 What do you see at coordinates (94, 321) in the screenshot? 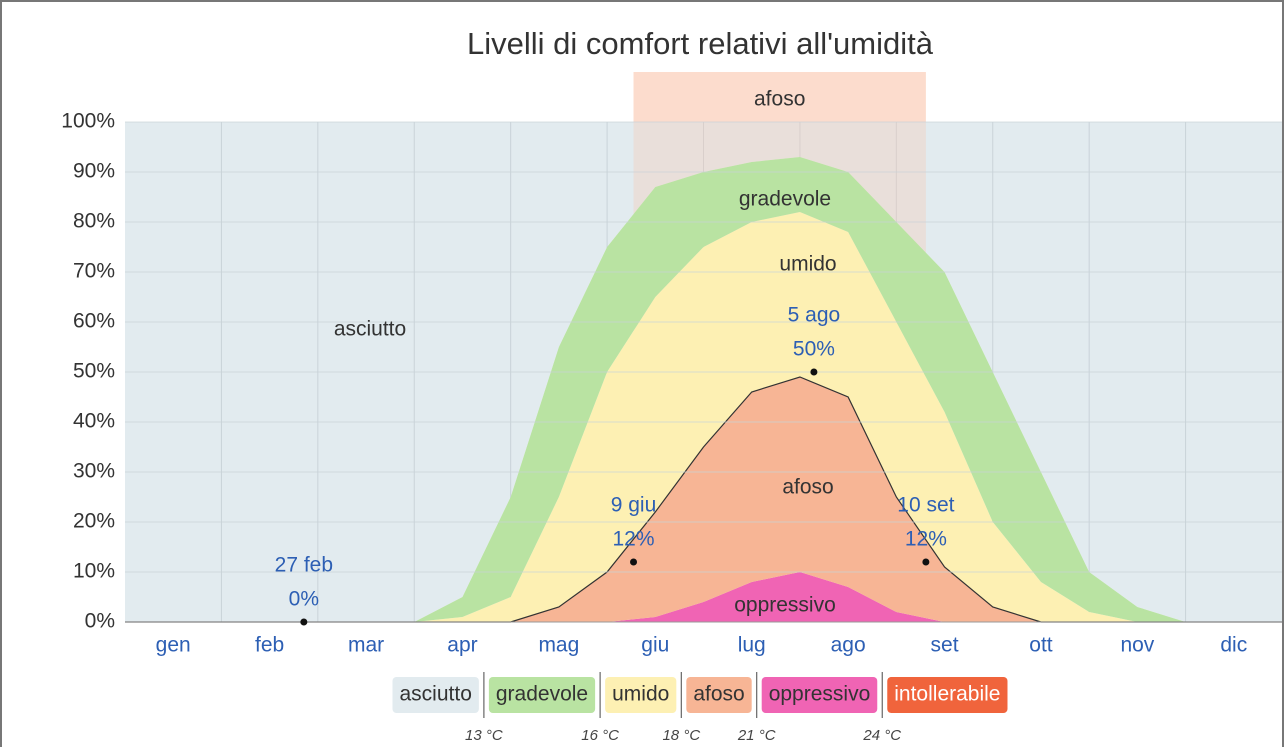
I see `y-tick-label: 60%` at bounding box center [94, 321].